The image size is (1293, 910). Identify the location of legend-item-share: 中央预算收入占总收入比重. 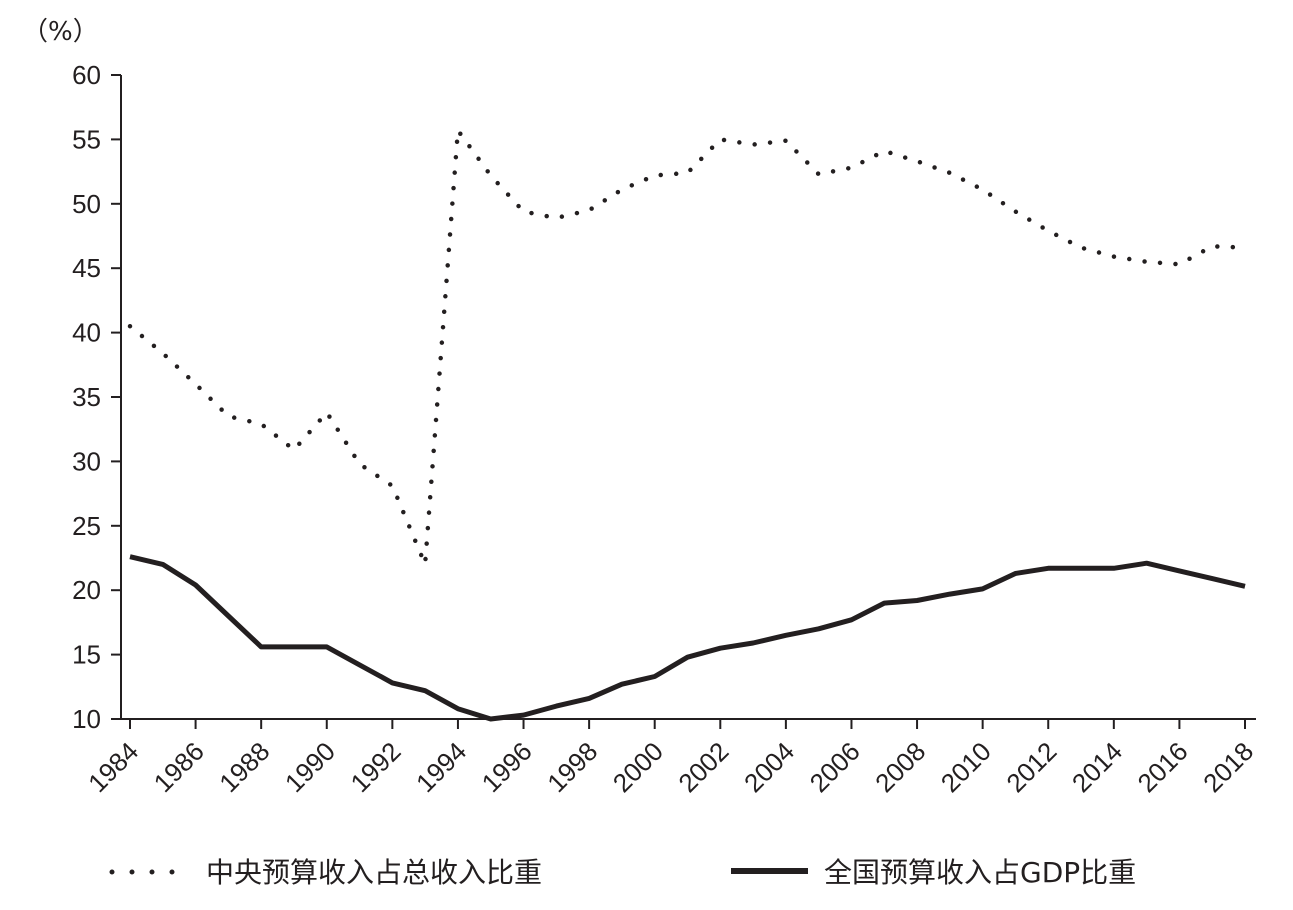
(325, 872).